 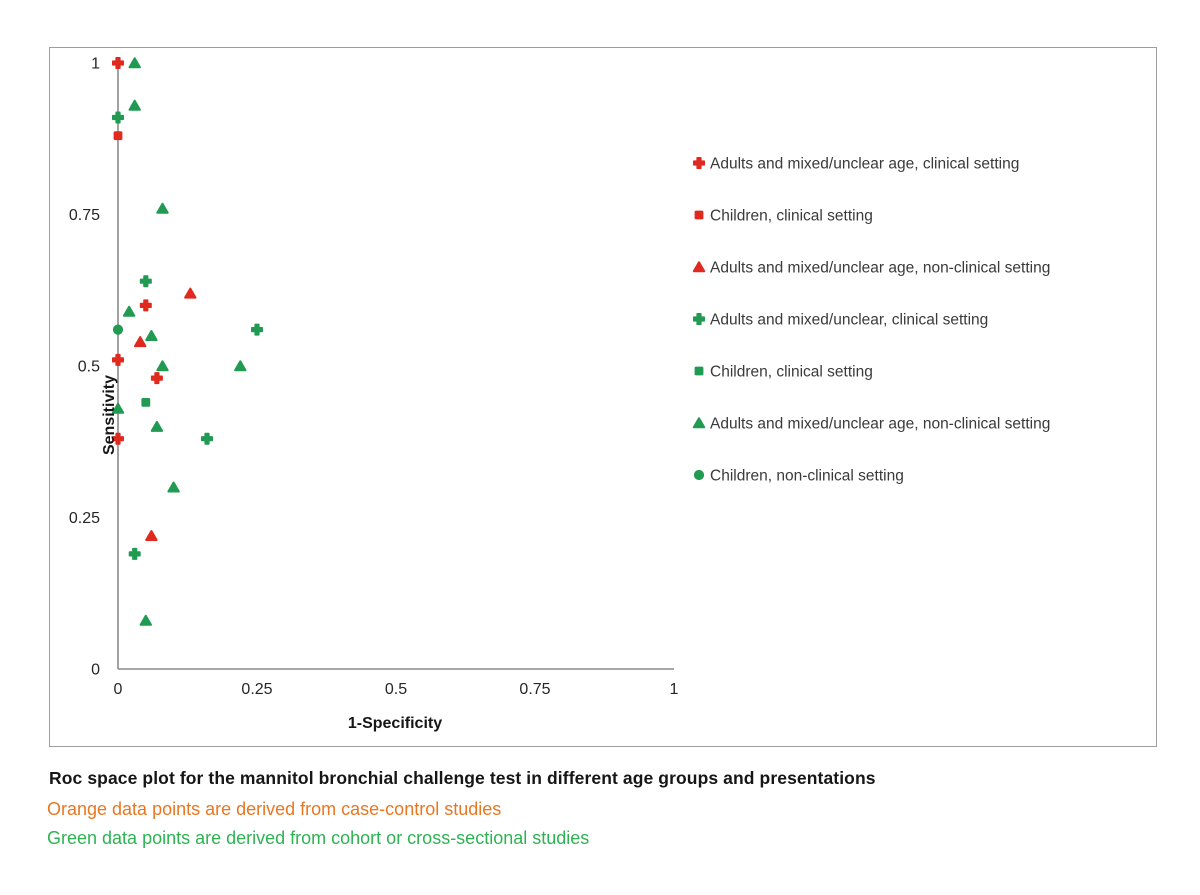 I want to click on y-tick-label: 1, so click(x=95, y=64).